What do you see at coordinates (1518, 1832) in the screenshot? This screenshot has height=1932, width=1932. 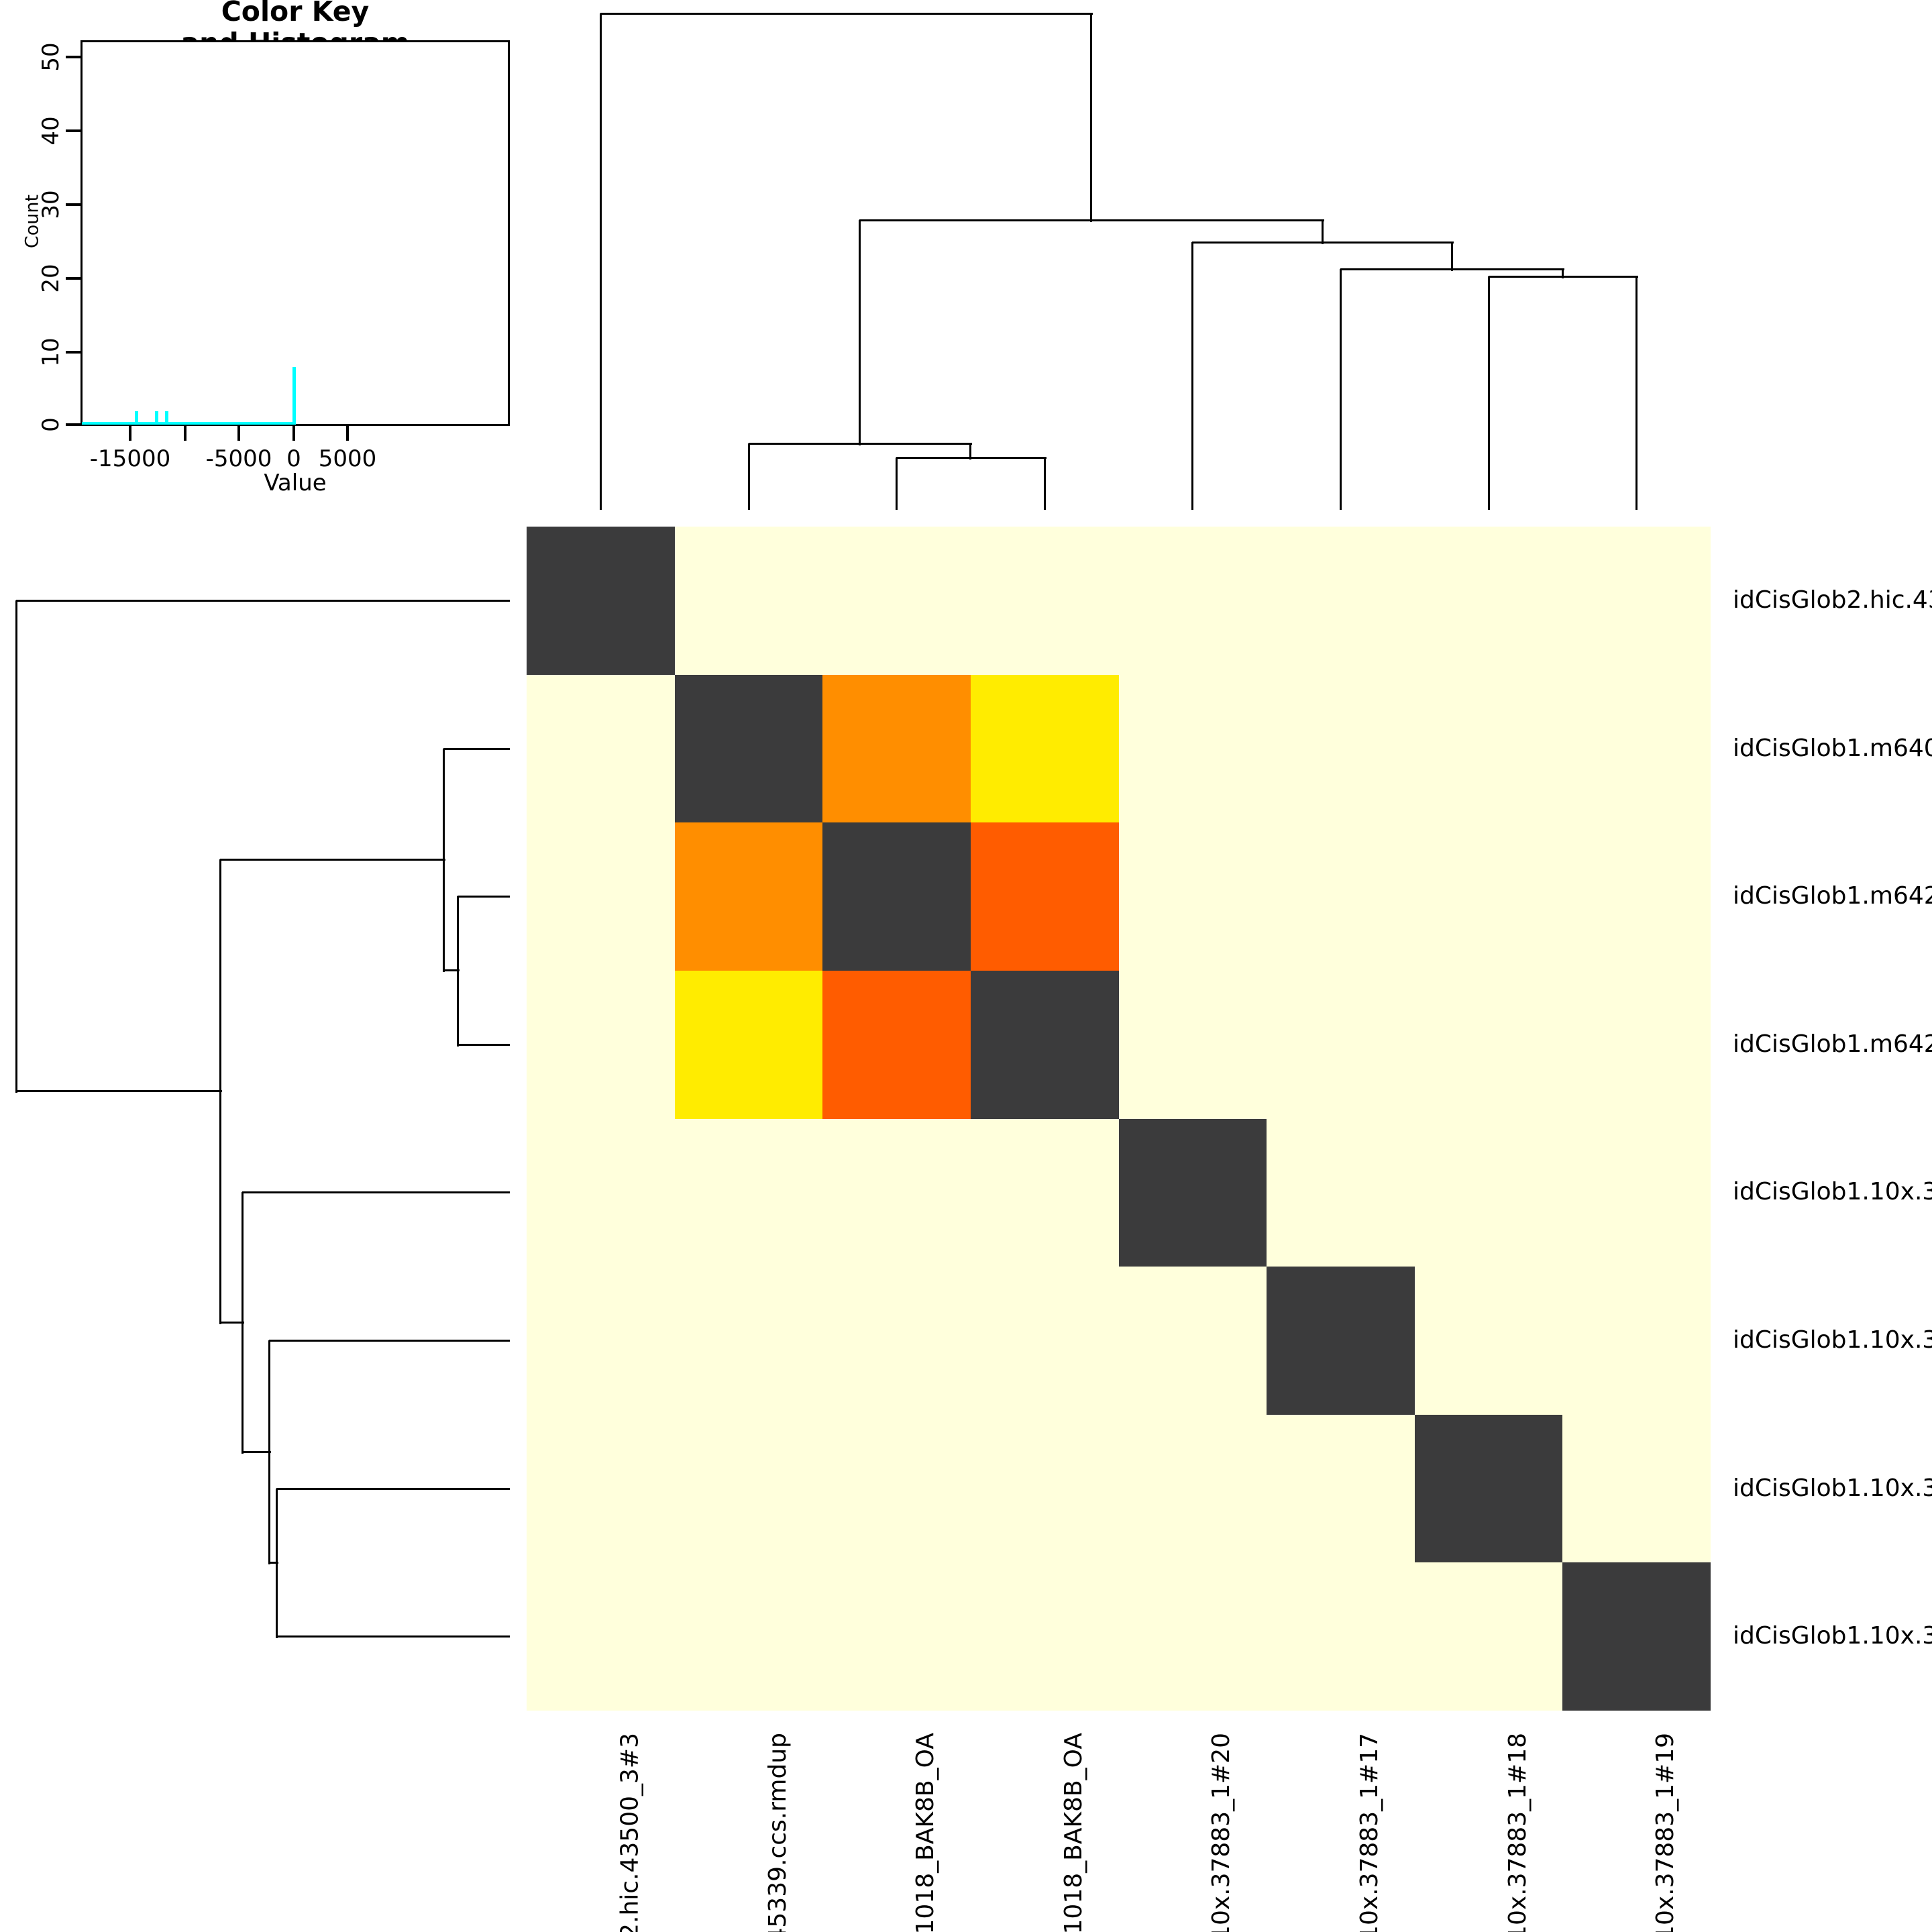 I see `column-label: idCisGlob1.10x.37883_1#18` at bounding box center [1518, 1832].